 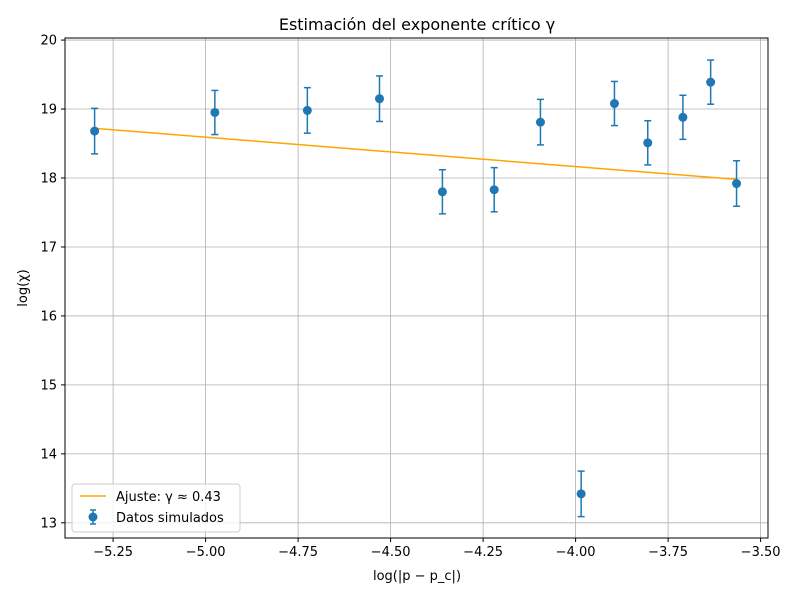 What do you see at coordinates (52, 282) in the screenshot?
I see `y-axis-ticks: 13 14 15 16 17 18 19 20` at bounding box center [52, 282].